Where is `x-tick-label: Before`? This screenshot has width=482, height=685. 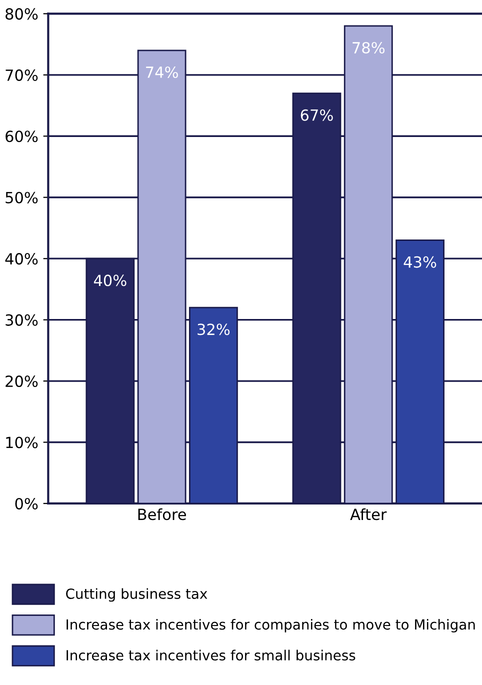 x-tick-label: Before is located at coordinates (162, 514).